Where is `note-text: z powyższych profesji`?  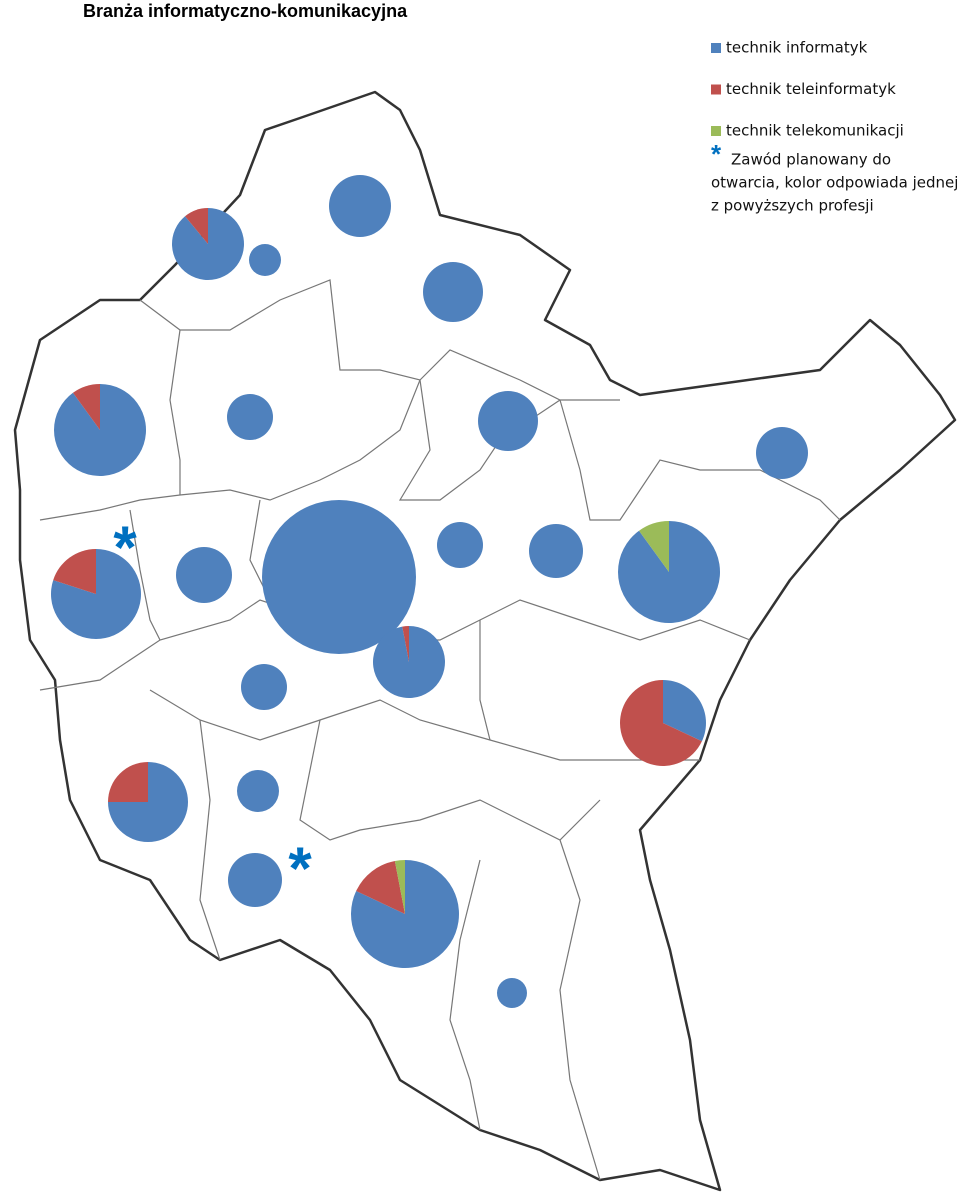 note-text: z powyższych profesji is located at coordinates (792, 206).